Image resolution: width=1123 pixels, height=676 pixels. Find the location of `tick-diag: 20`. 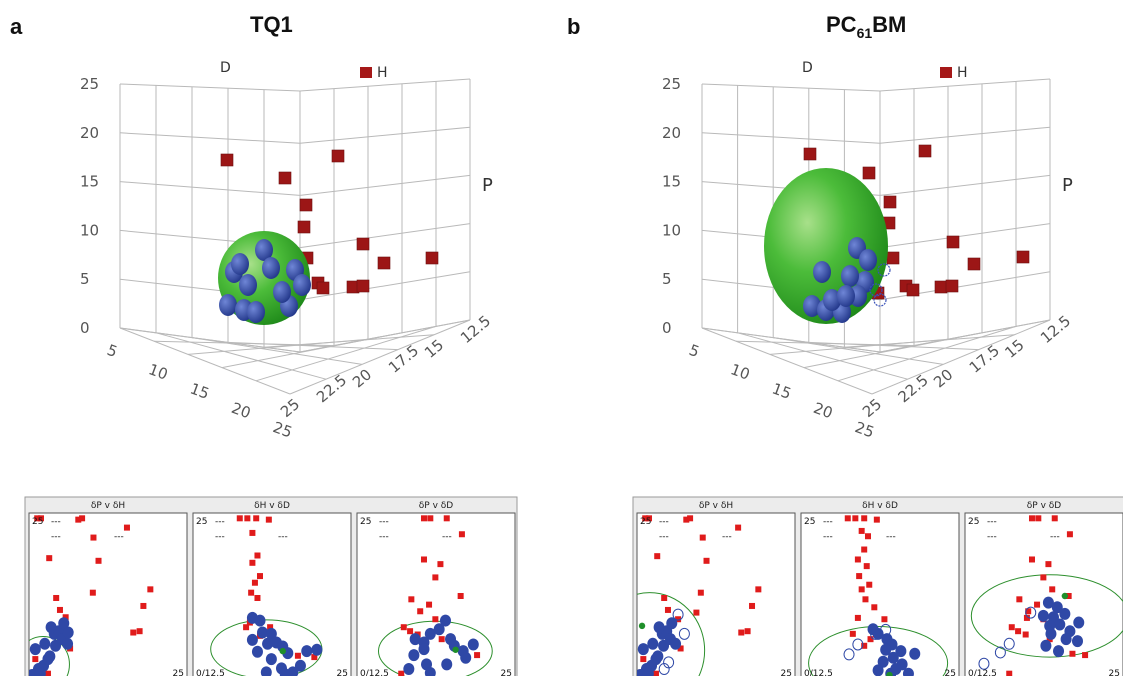

tick-diag: 20 is located at coordinates (943, 378).